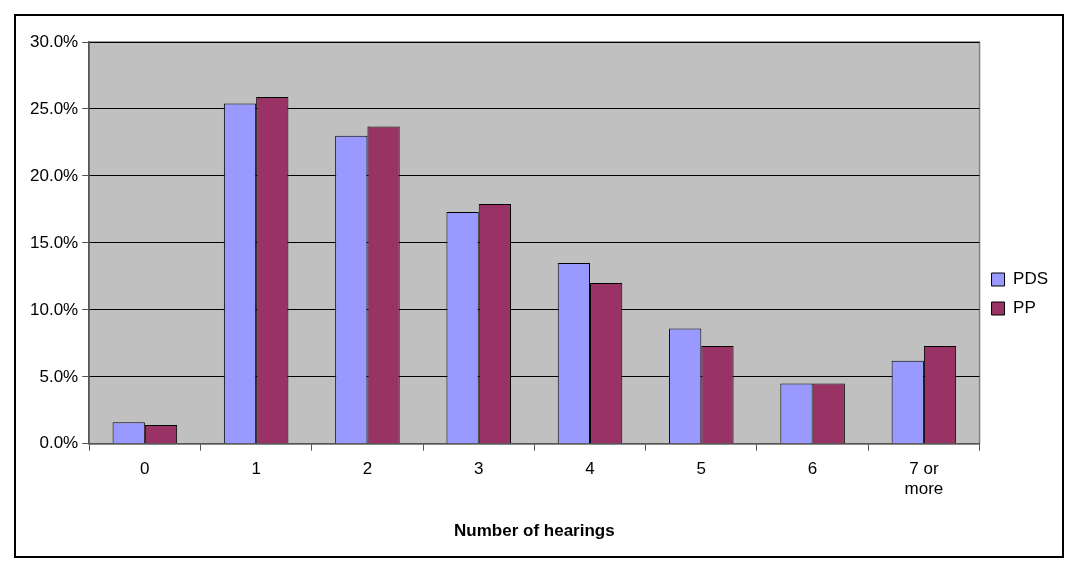 Image resolution: width=1080 pixels, height=572 pixels. Describe the element at coordinates (478, 468) in the screenshot. I see `x-tick-label: 3` at that location.